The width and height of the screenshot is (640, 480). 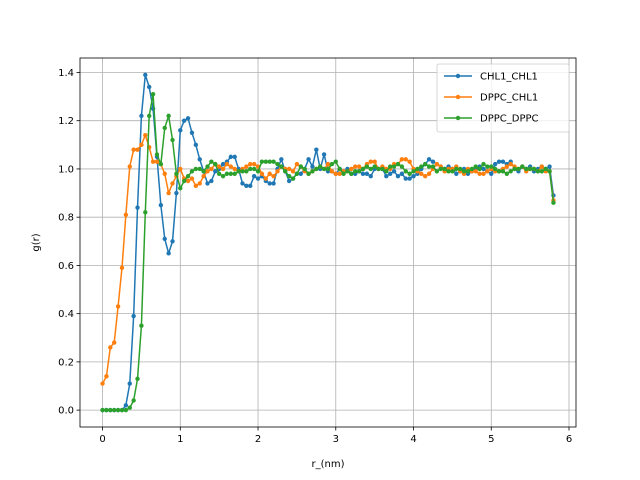 I want to click on legend-marker-dppc-chl1, so click(x=458, y=97).